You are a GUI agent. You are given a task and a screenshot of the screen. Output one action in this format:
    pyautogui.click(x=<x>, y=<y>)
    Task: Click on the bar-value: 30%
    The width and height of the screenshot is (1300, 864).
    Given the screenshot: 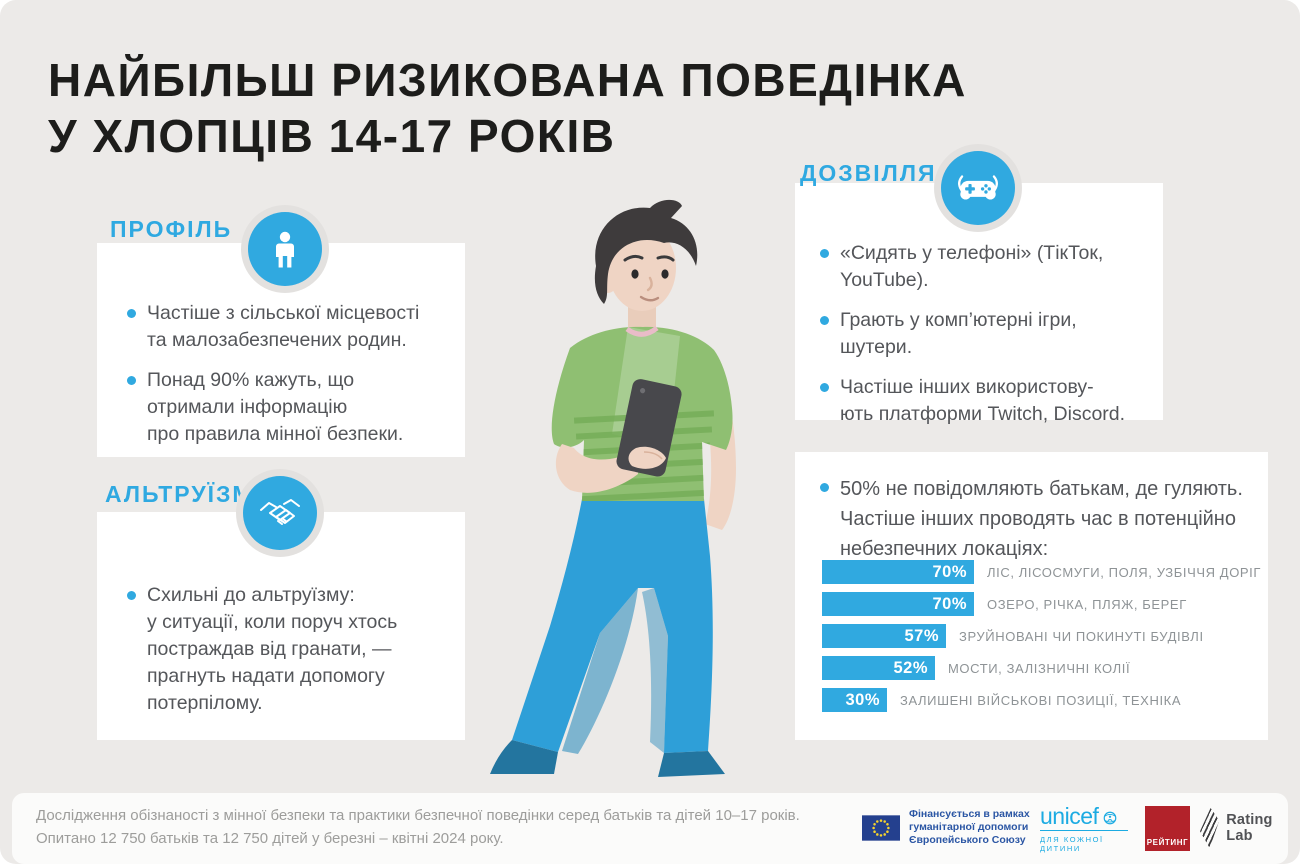 What is the action you would take?
    pyautogui.click(x=862, y=699)
    